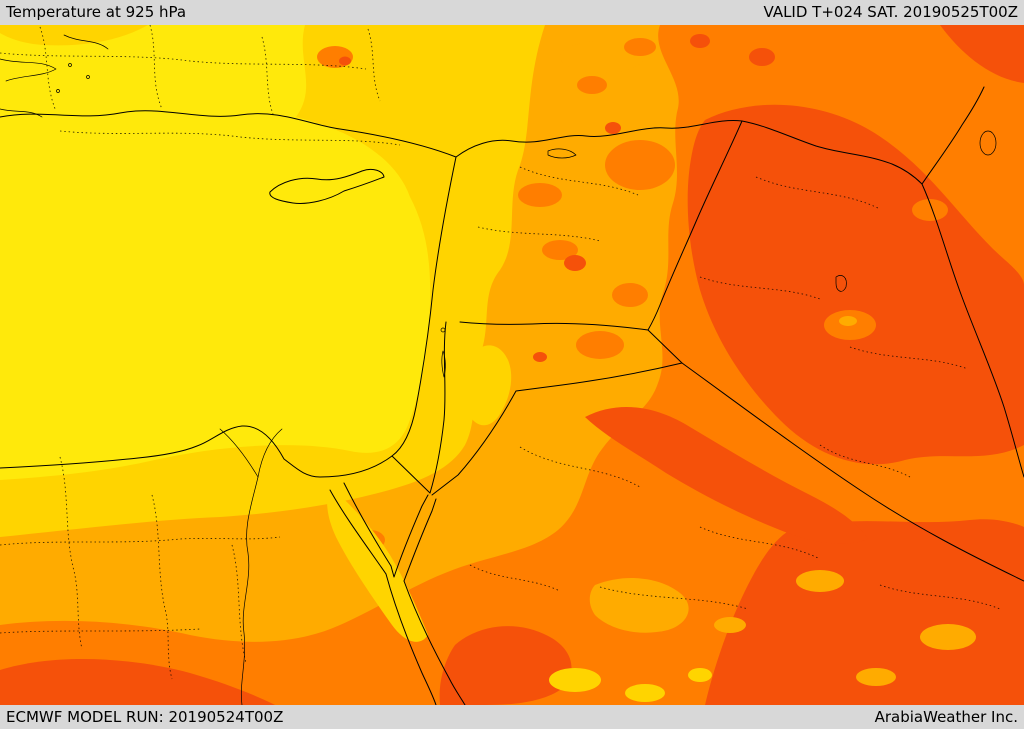 This screenshot has width=1024, height=729. I want to click on model-run-label: ECMWF MODEL RUN: 20190524T00Z, so click(145, 716).